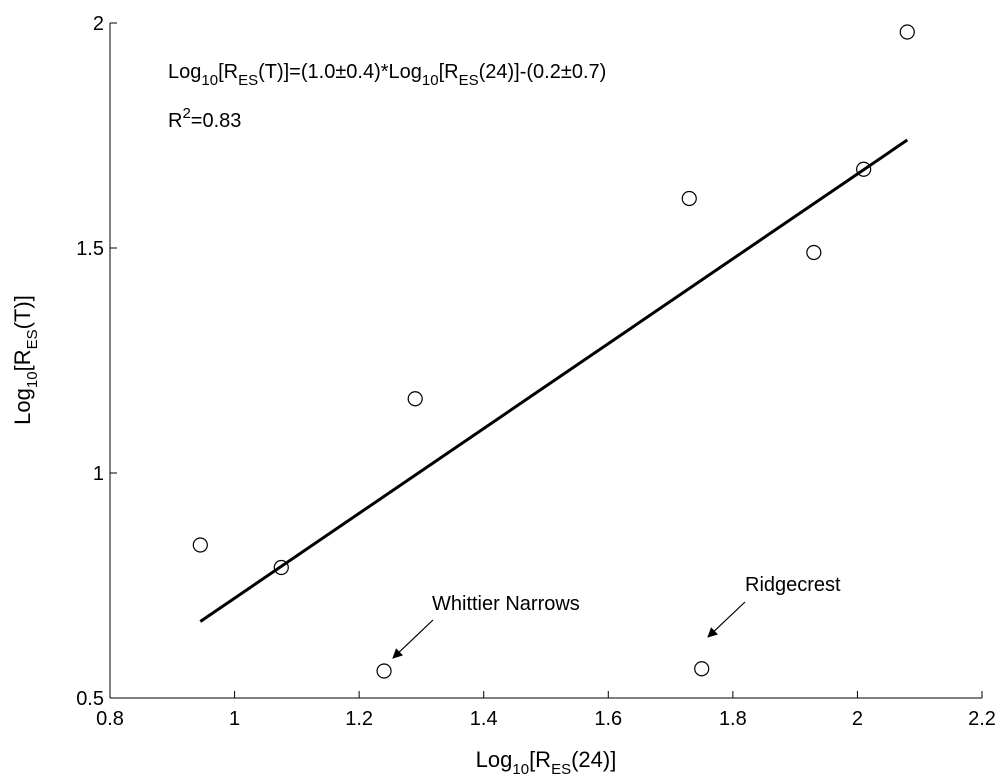 This screenshot has height=781, width=1003. What do you see at coordinates (90, 249) in the screenshot?
I see `y-tick-label: 1.5` at bounding box center [90, 249].